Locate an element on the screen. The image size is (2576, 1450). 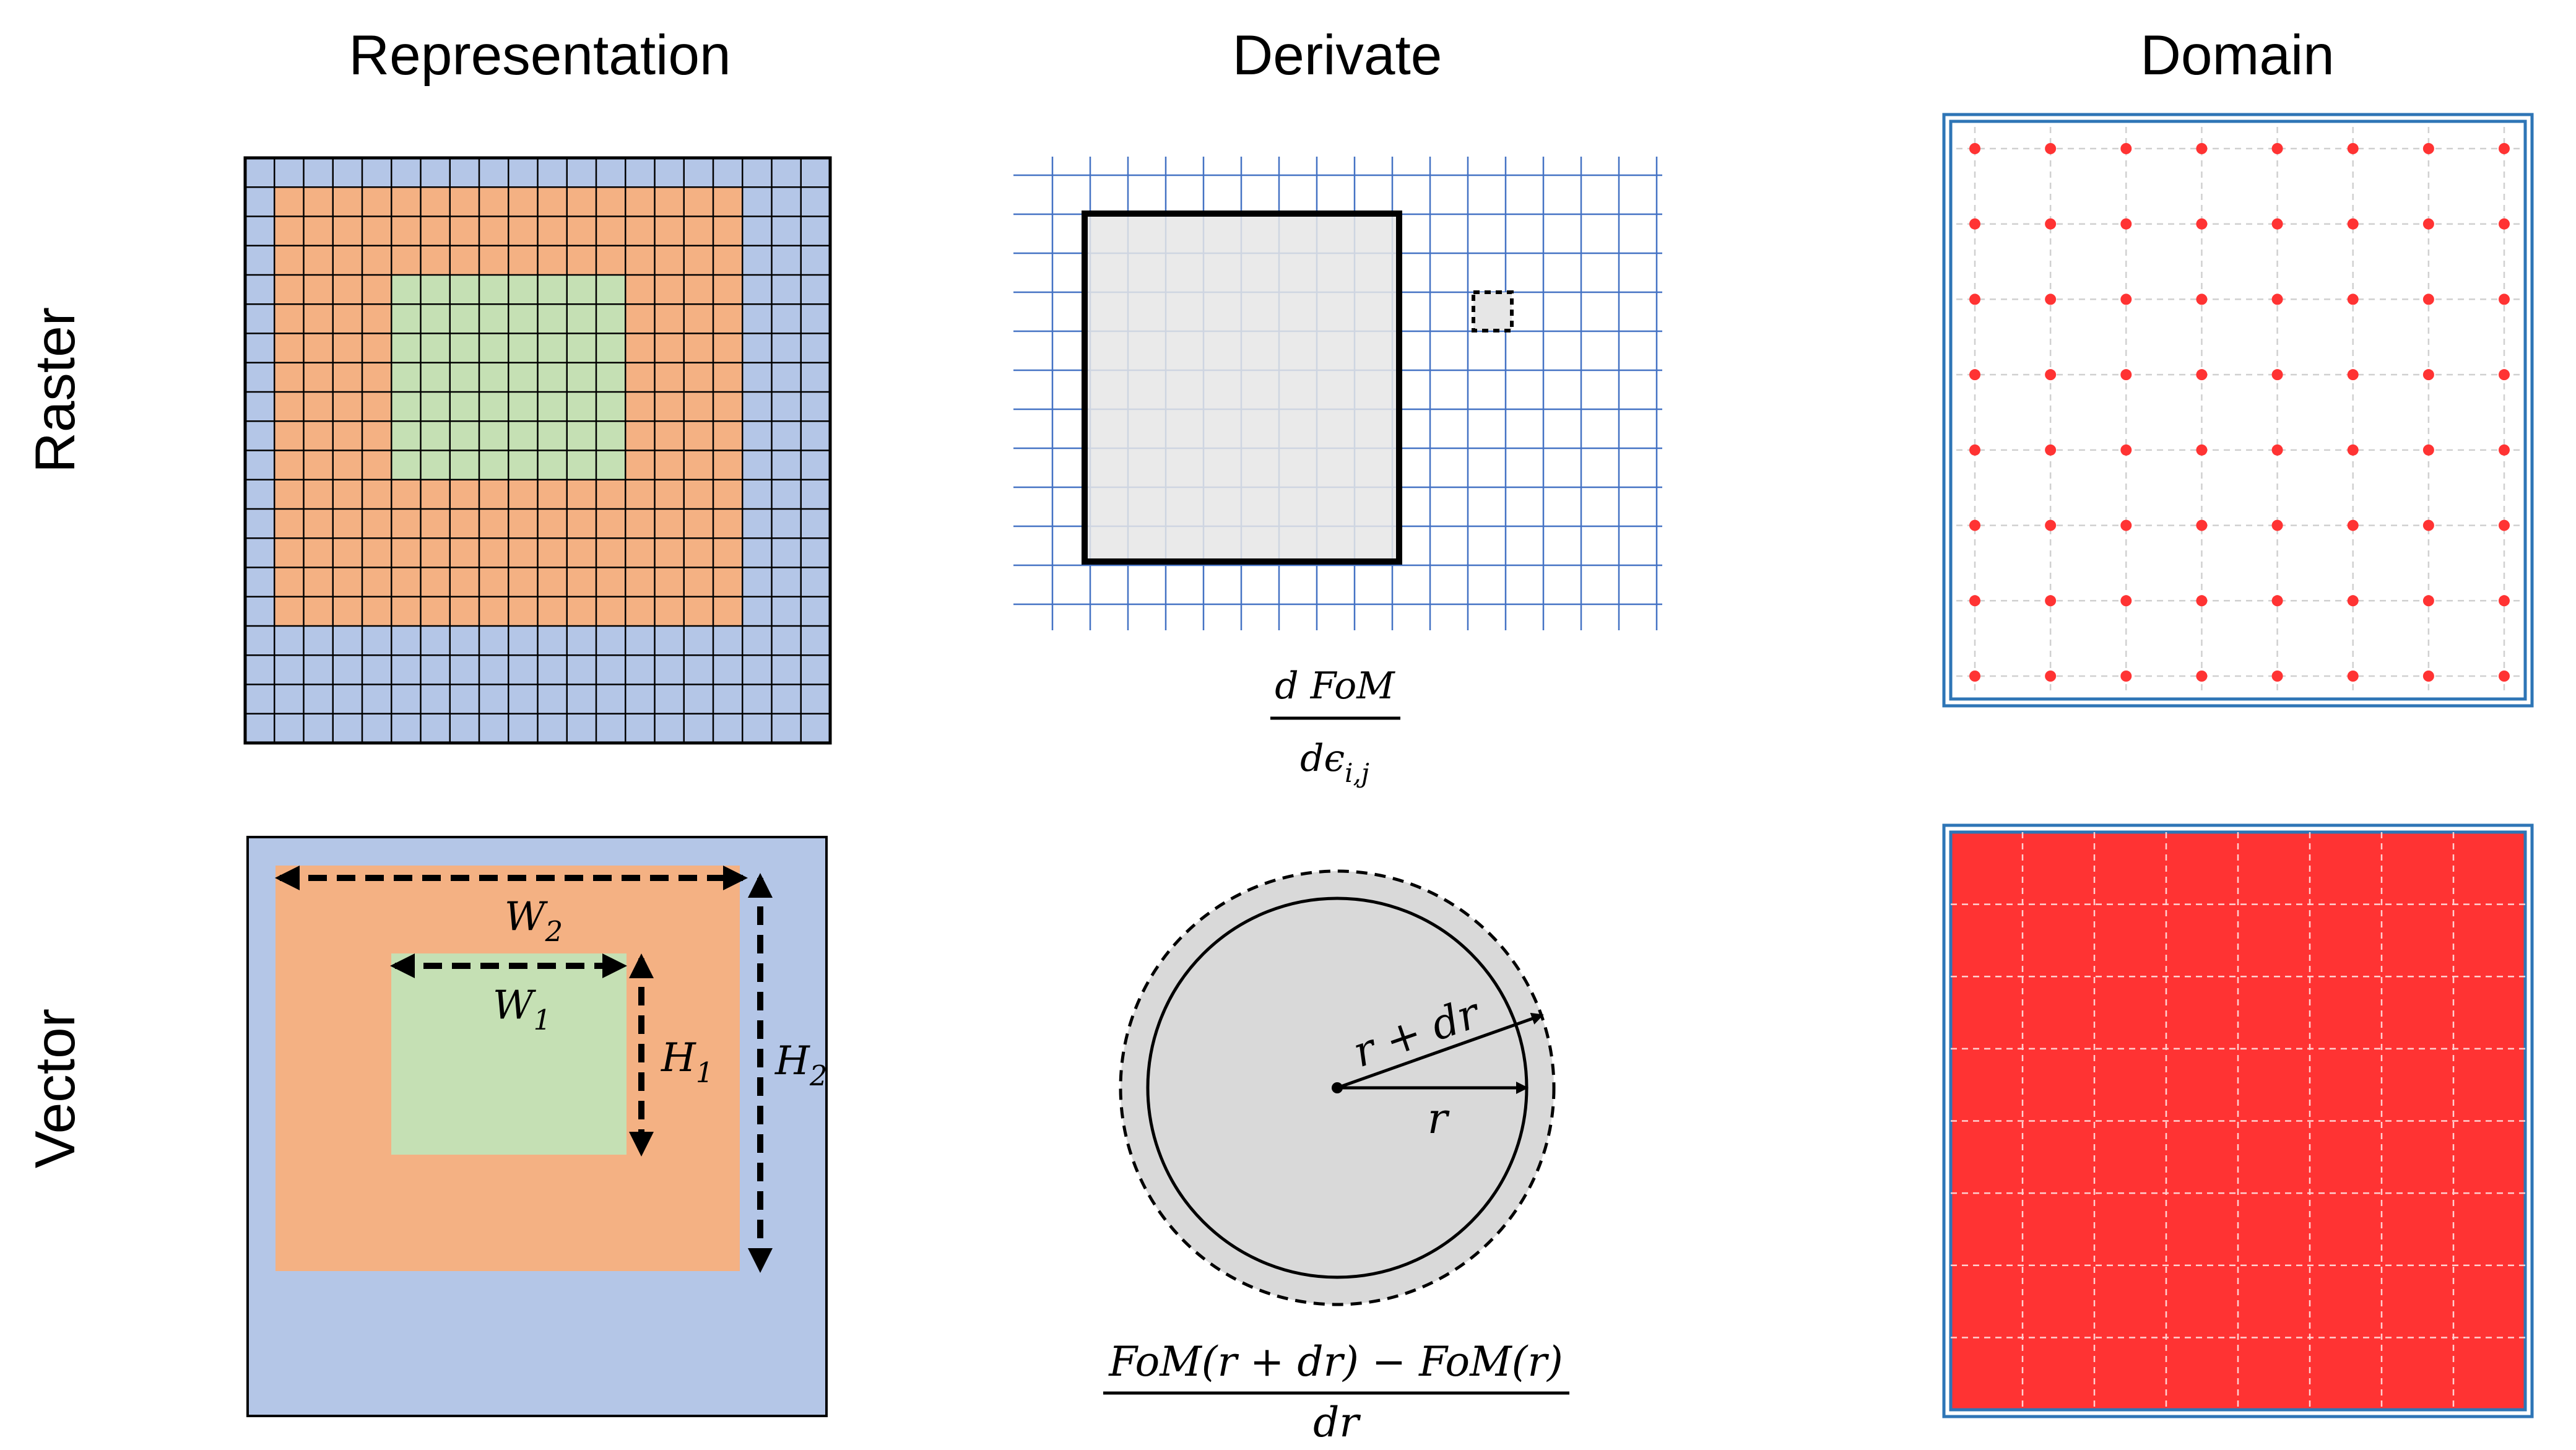
vector-derivative-circle: r + dr r is located at coordinates (1337, 1087).